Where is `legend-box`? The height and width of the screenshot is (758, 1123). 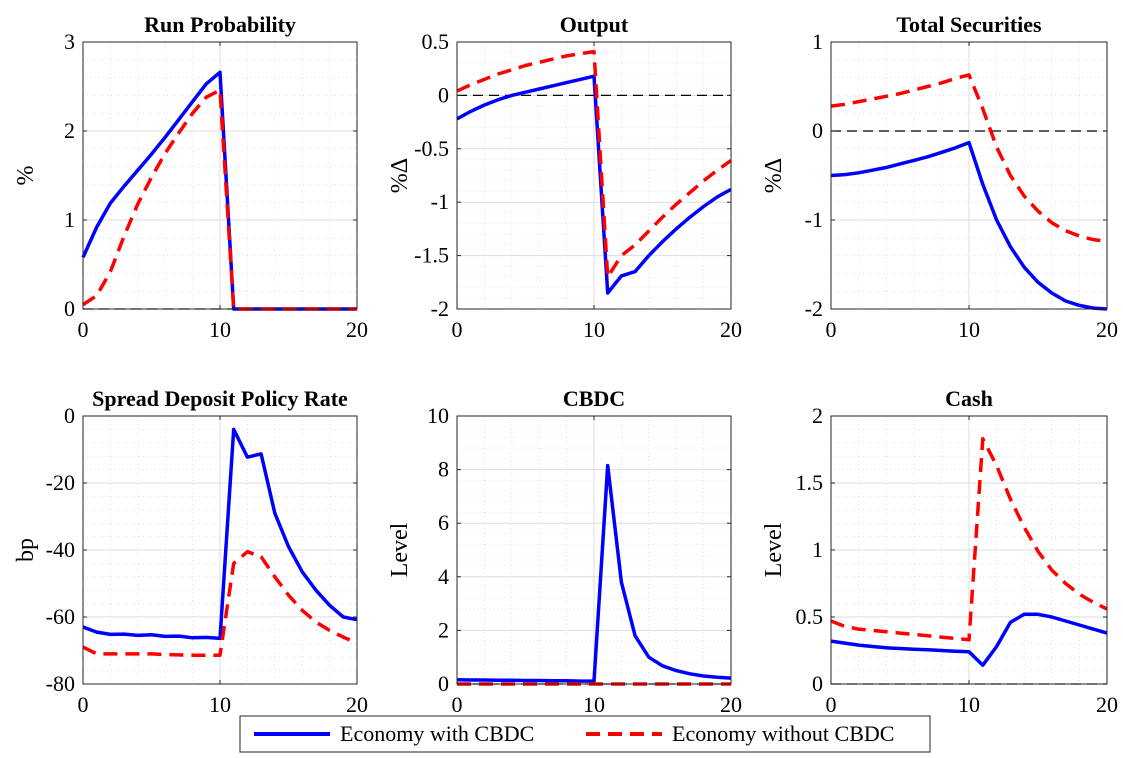
legend-box is located at coordinates (585, 734).